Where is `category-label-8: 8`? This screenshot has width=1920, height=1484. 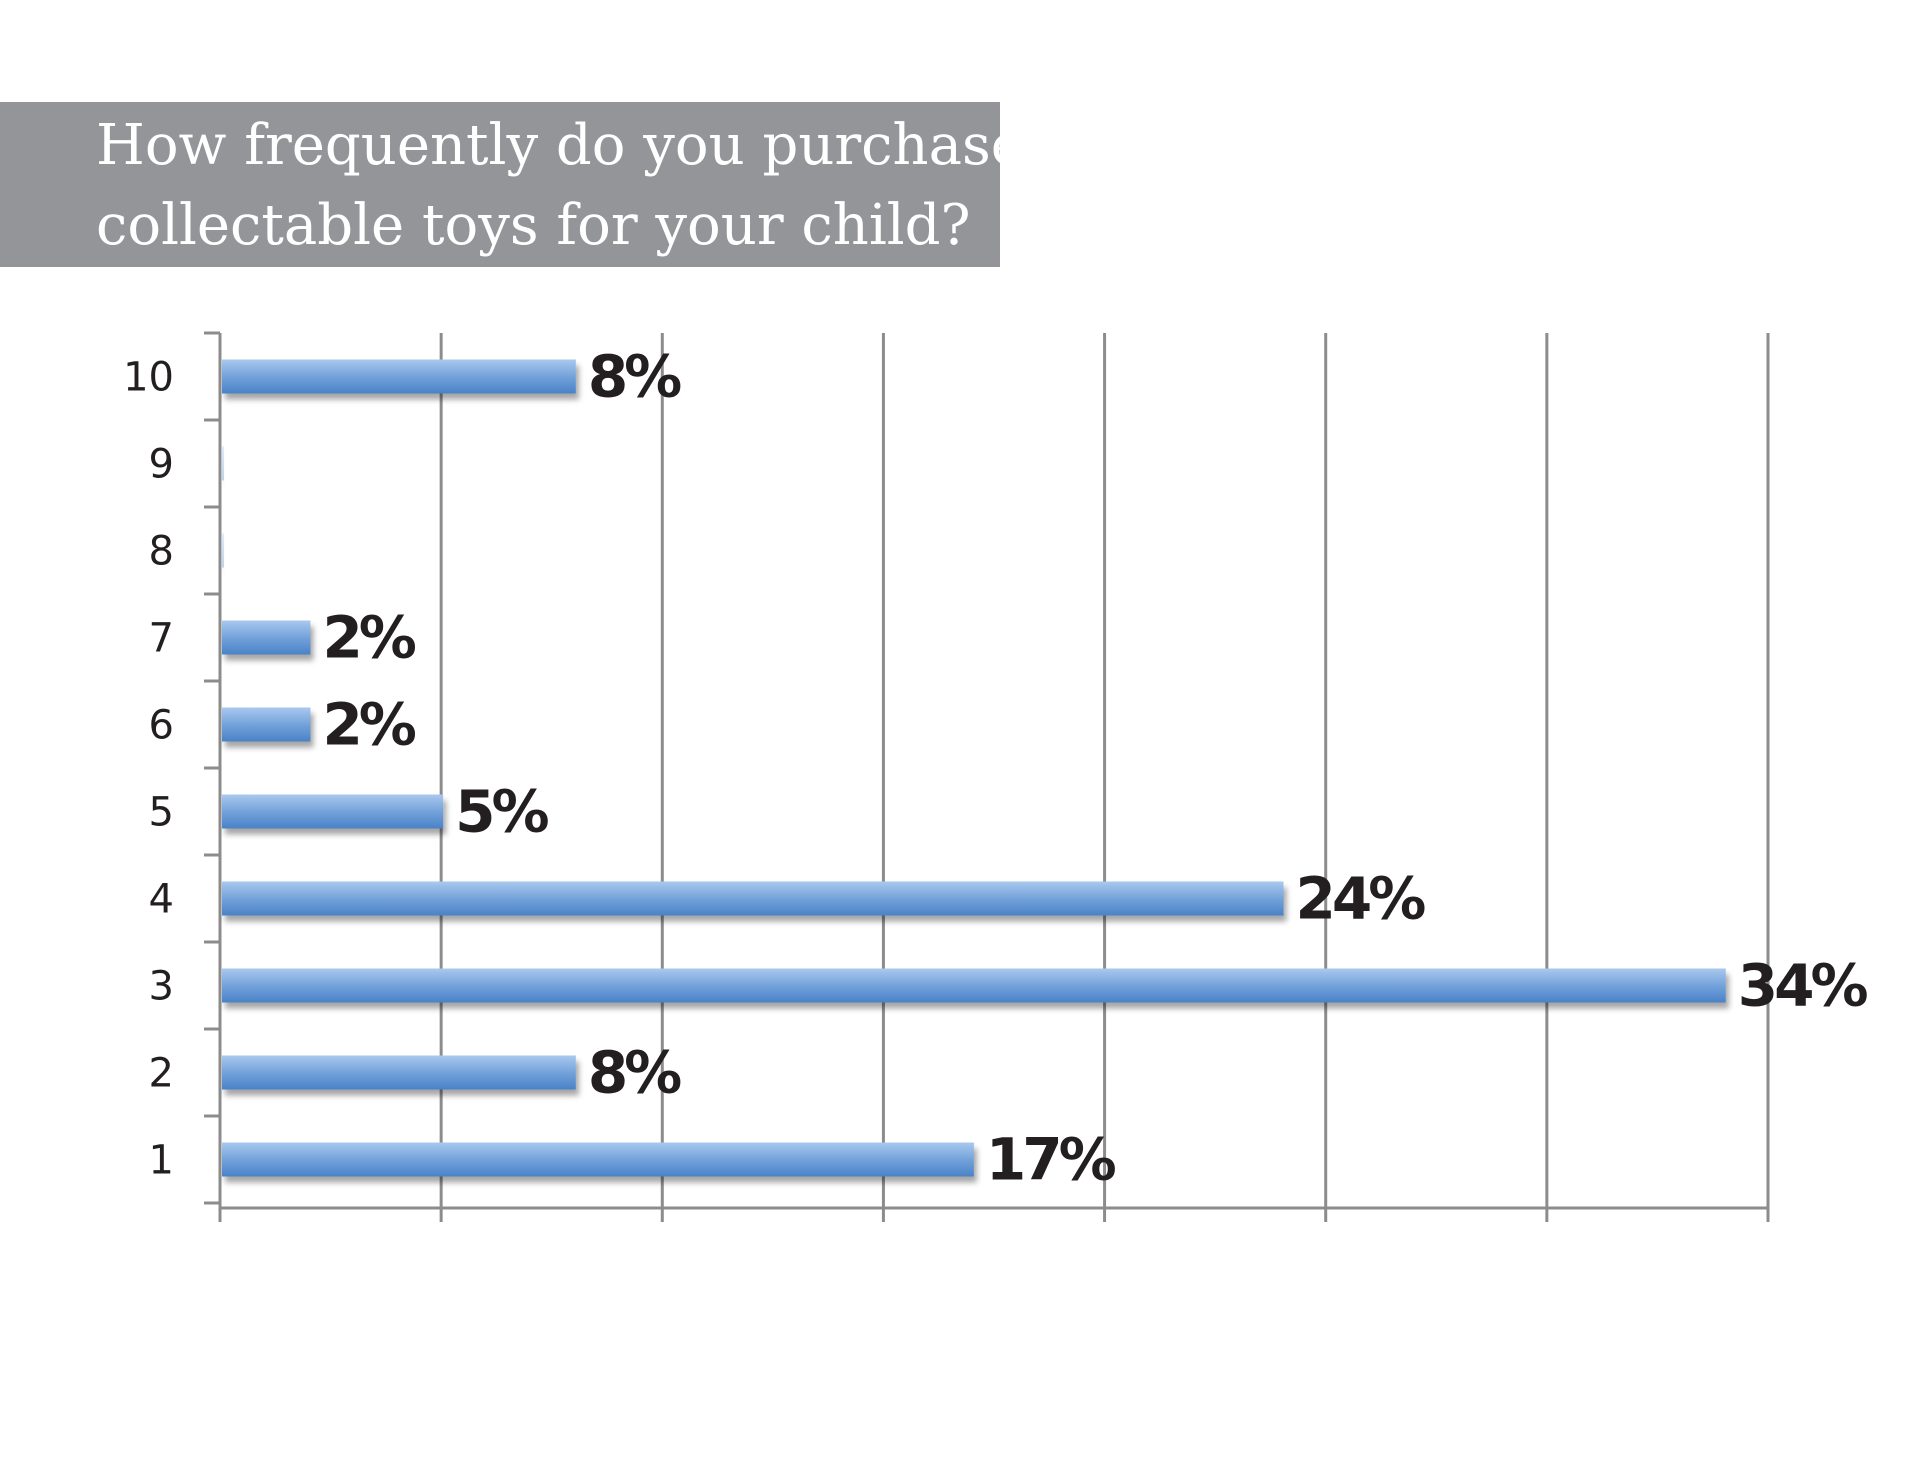
category-label-8: 8 is located at coordinates (161, 552).